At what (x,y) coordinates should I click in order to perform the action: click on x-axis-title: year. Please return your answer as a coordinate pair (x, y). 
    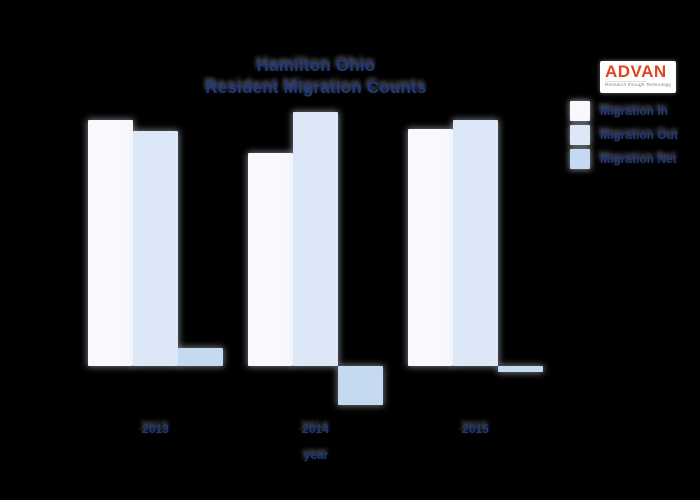
    Looking at the image, I should click on (316, 455).